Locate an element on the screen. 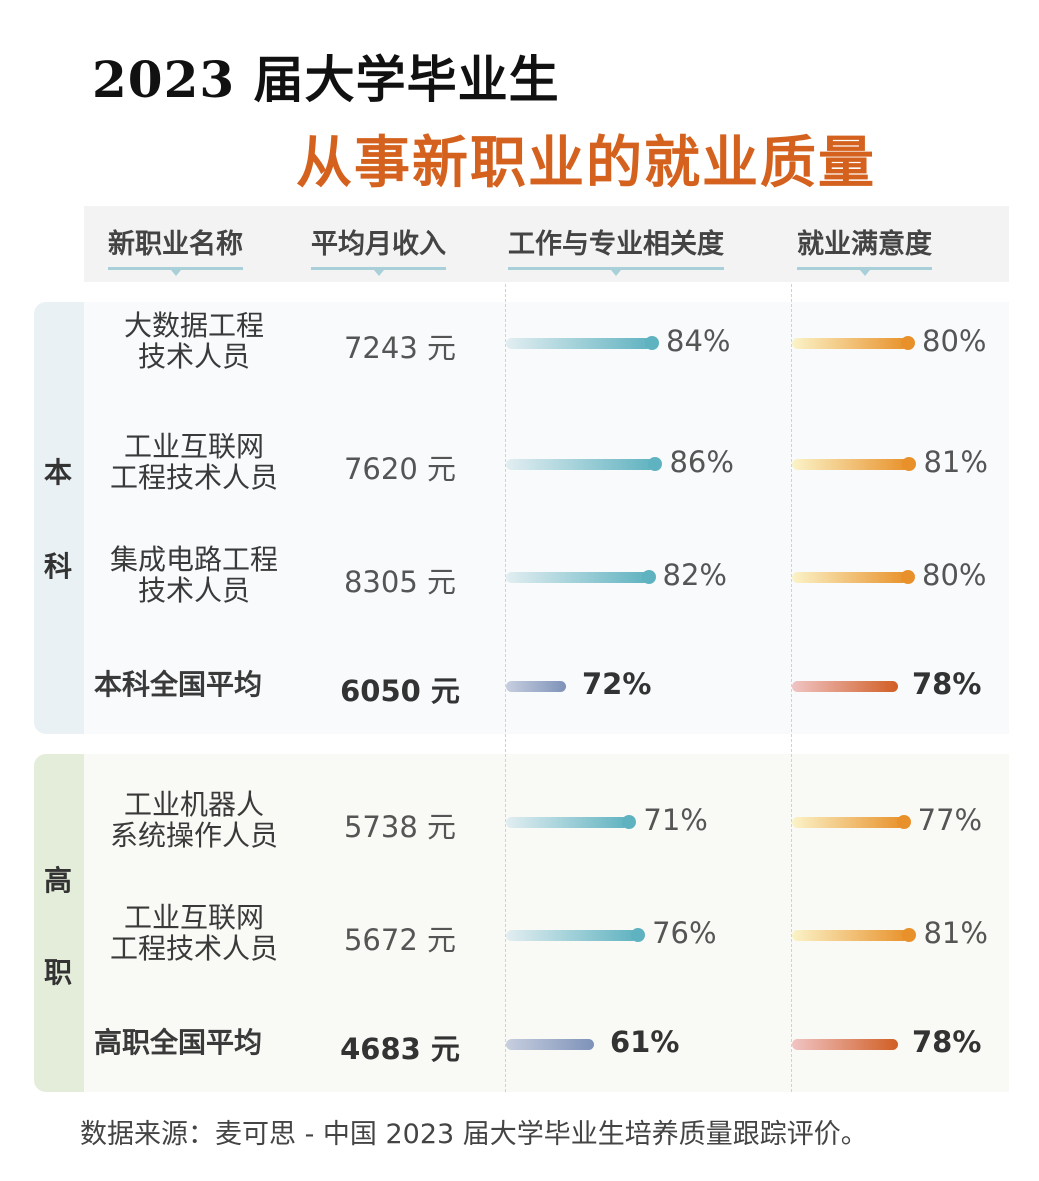 Image resolution: width=1039 pixels, height=1181 pixels. occupation-name: 高职全国平均 is located at coordinates (194, 1042).